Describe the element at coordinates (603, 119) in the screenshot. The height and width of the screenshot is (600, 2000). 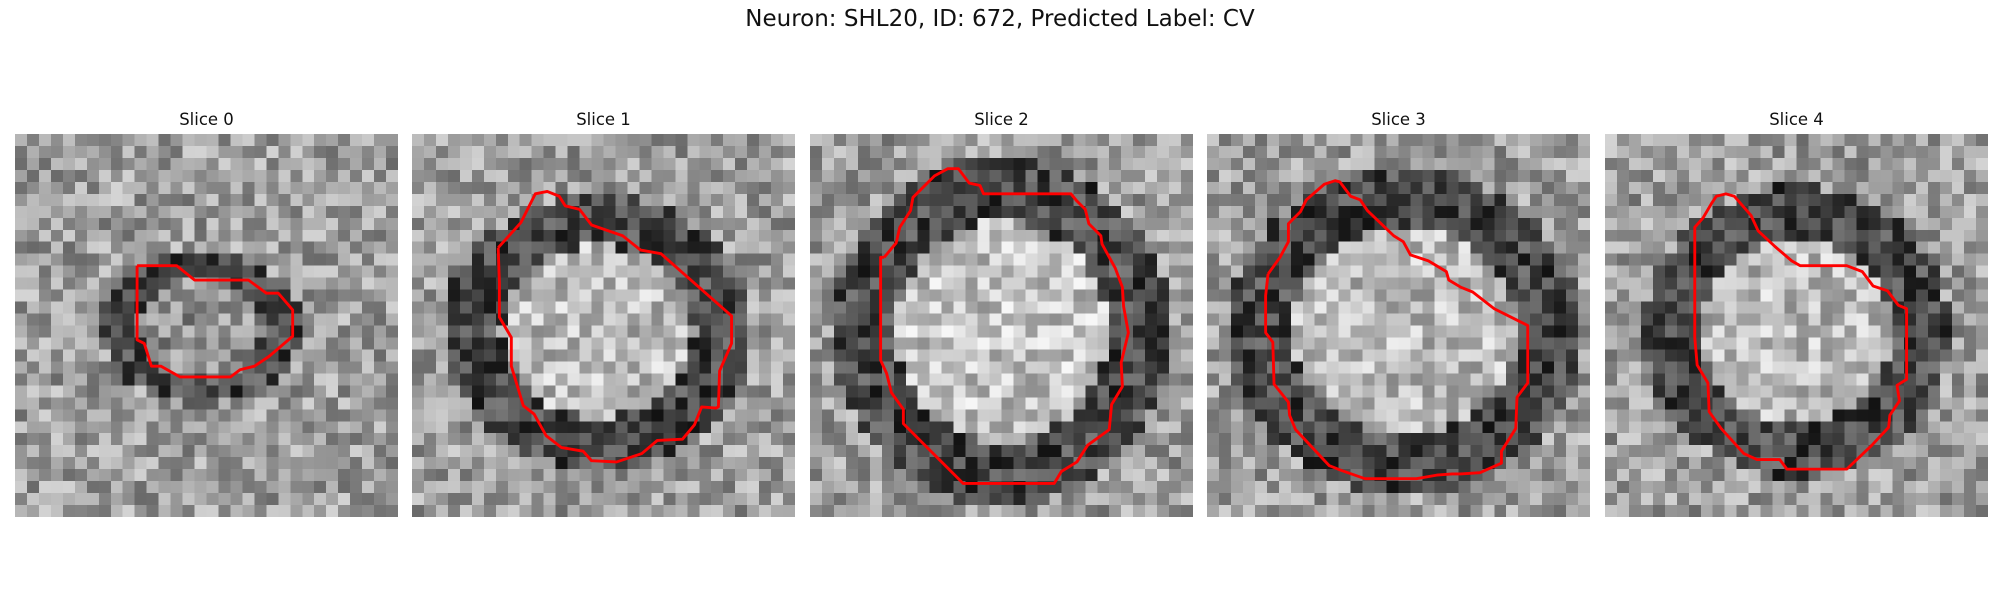
I see `slice-title: Slice 1` at that location.